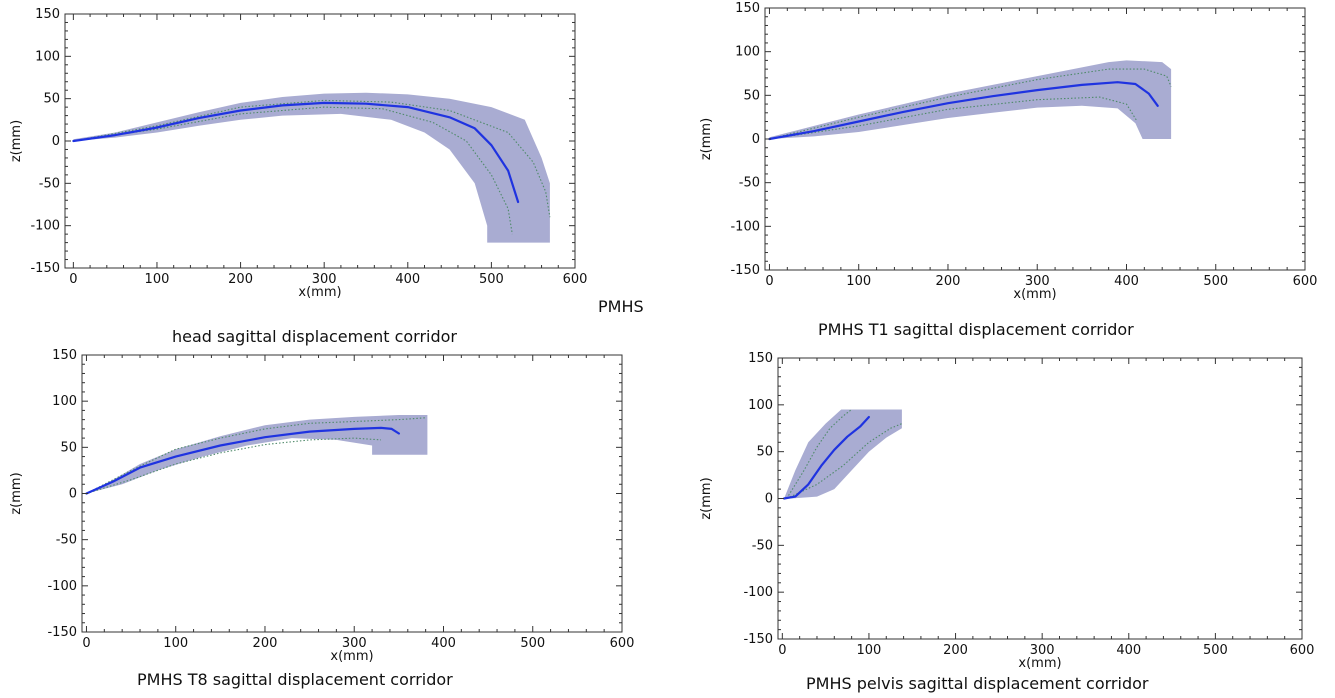 This screenshot has height=698, width=1335. Describe the element at coordinates (976, 329) in the screenshot. I see `caption-t1: PMHS T1 sagittal displacement corridor` at that location.